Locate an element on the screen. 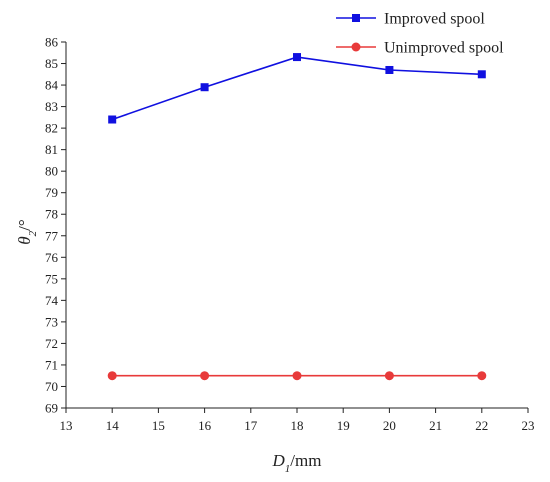  y-tick-label: 84 is located at coordinates (52, 85).